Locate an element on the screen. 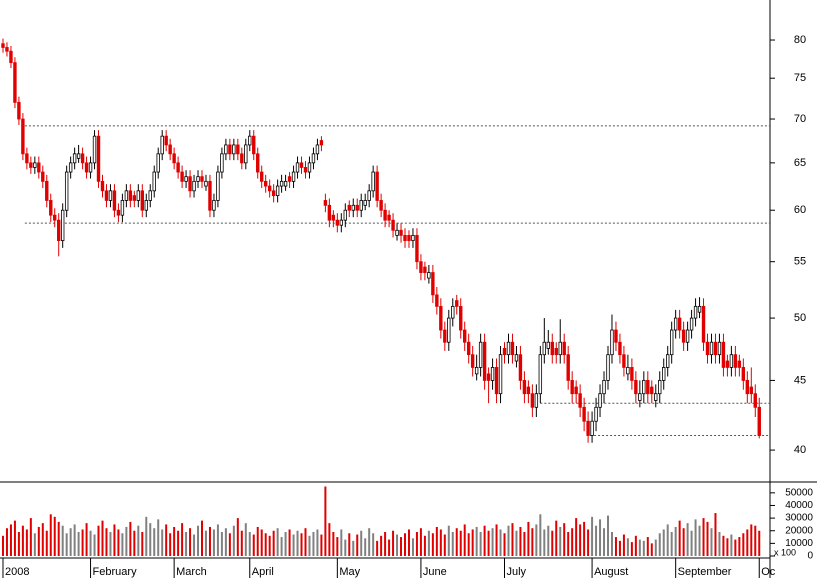 Image resolution: width=817 pixels, height=578 pixels. volume-unit: x 100 is located at coordinates (785, 552).